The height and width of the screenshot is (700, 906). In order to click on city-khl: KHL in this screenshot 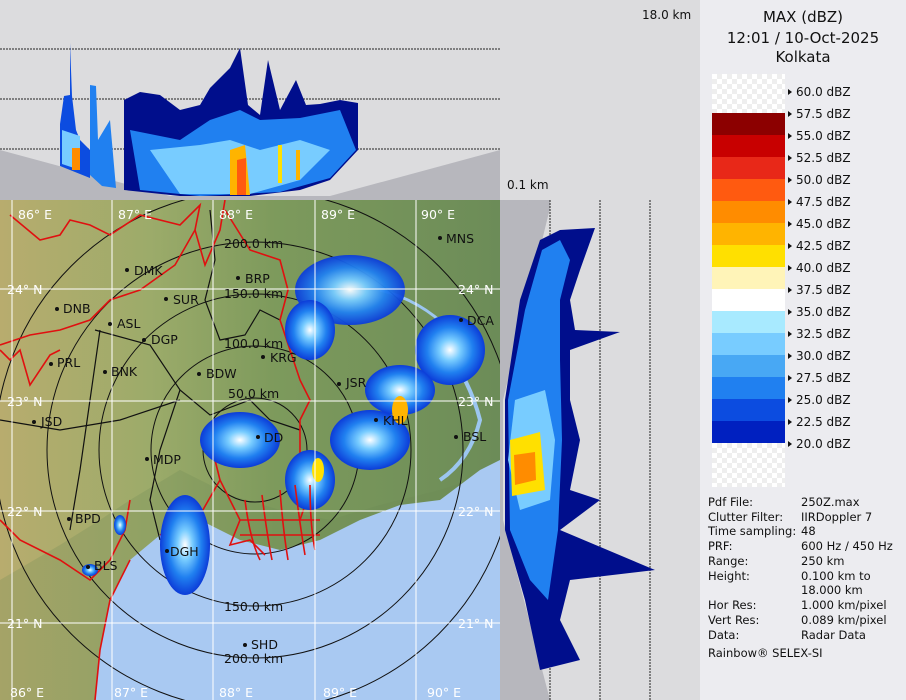, I will do `click(391, 420)`.